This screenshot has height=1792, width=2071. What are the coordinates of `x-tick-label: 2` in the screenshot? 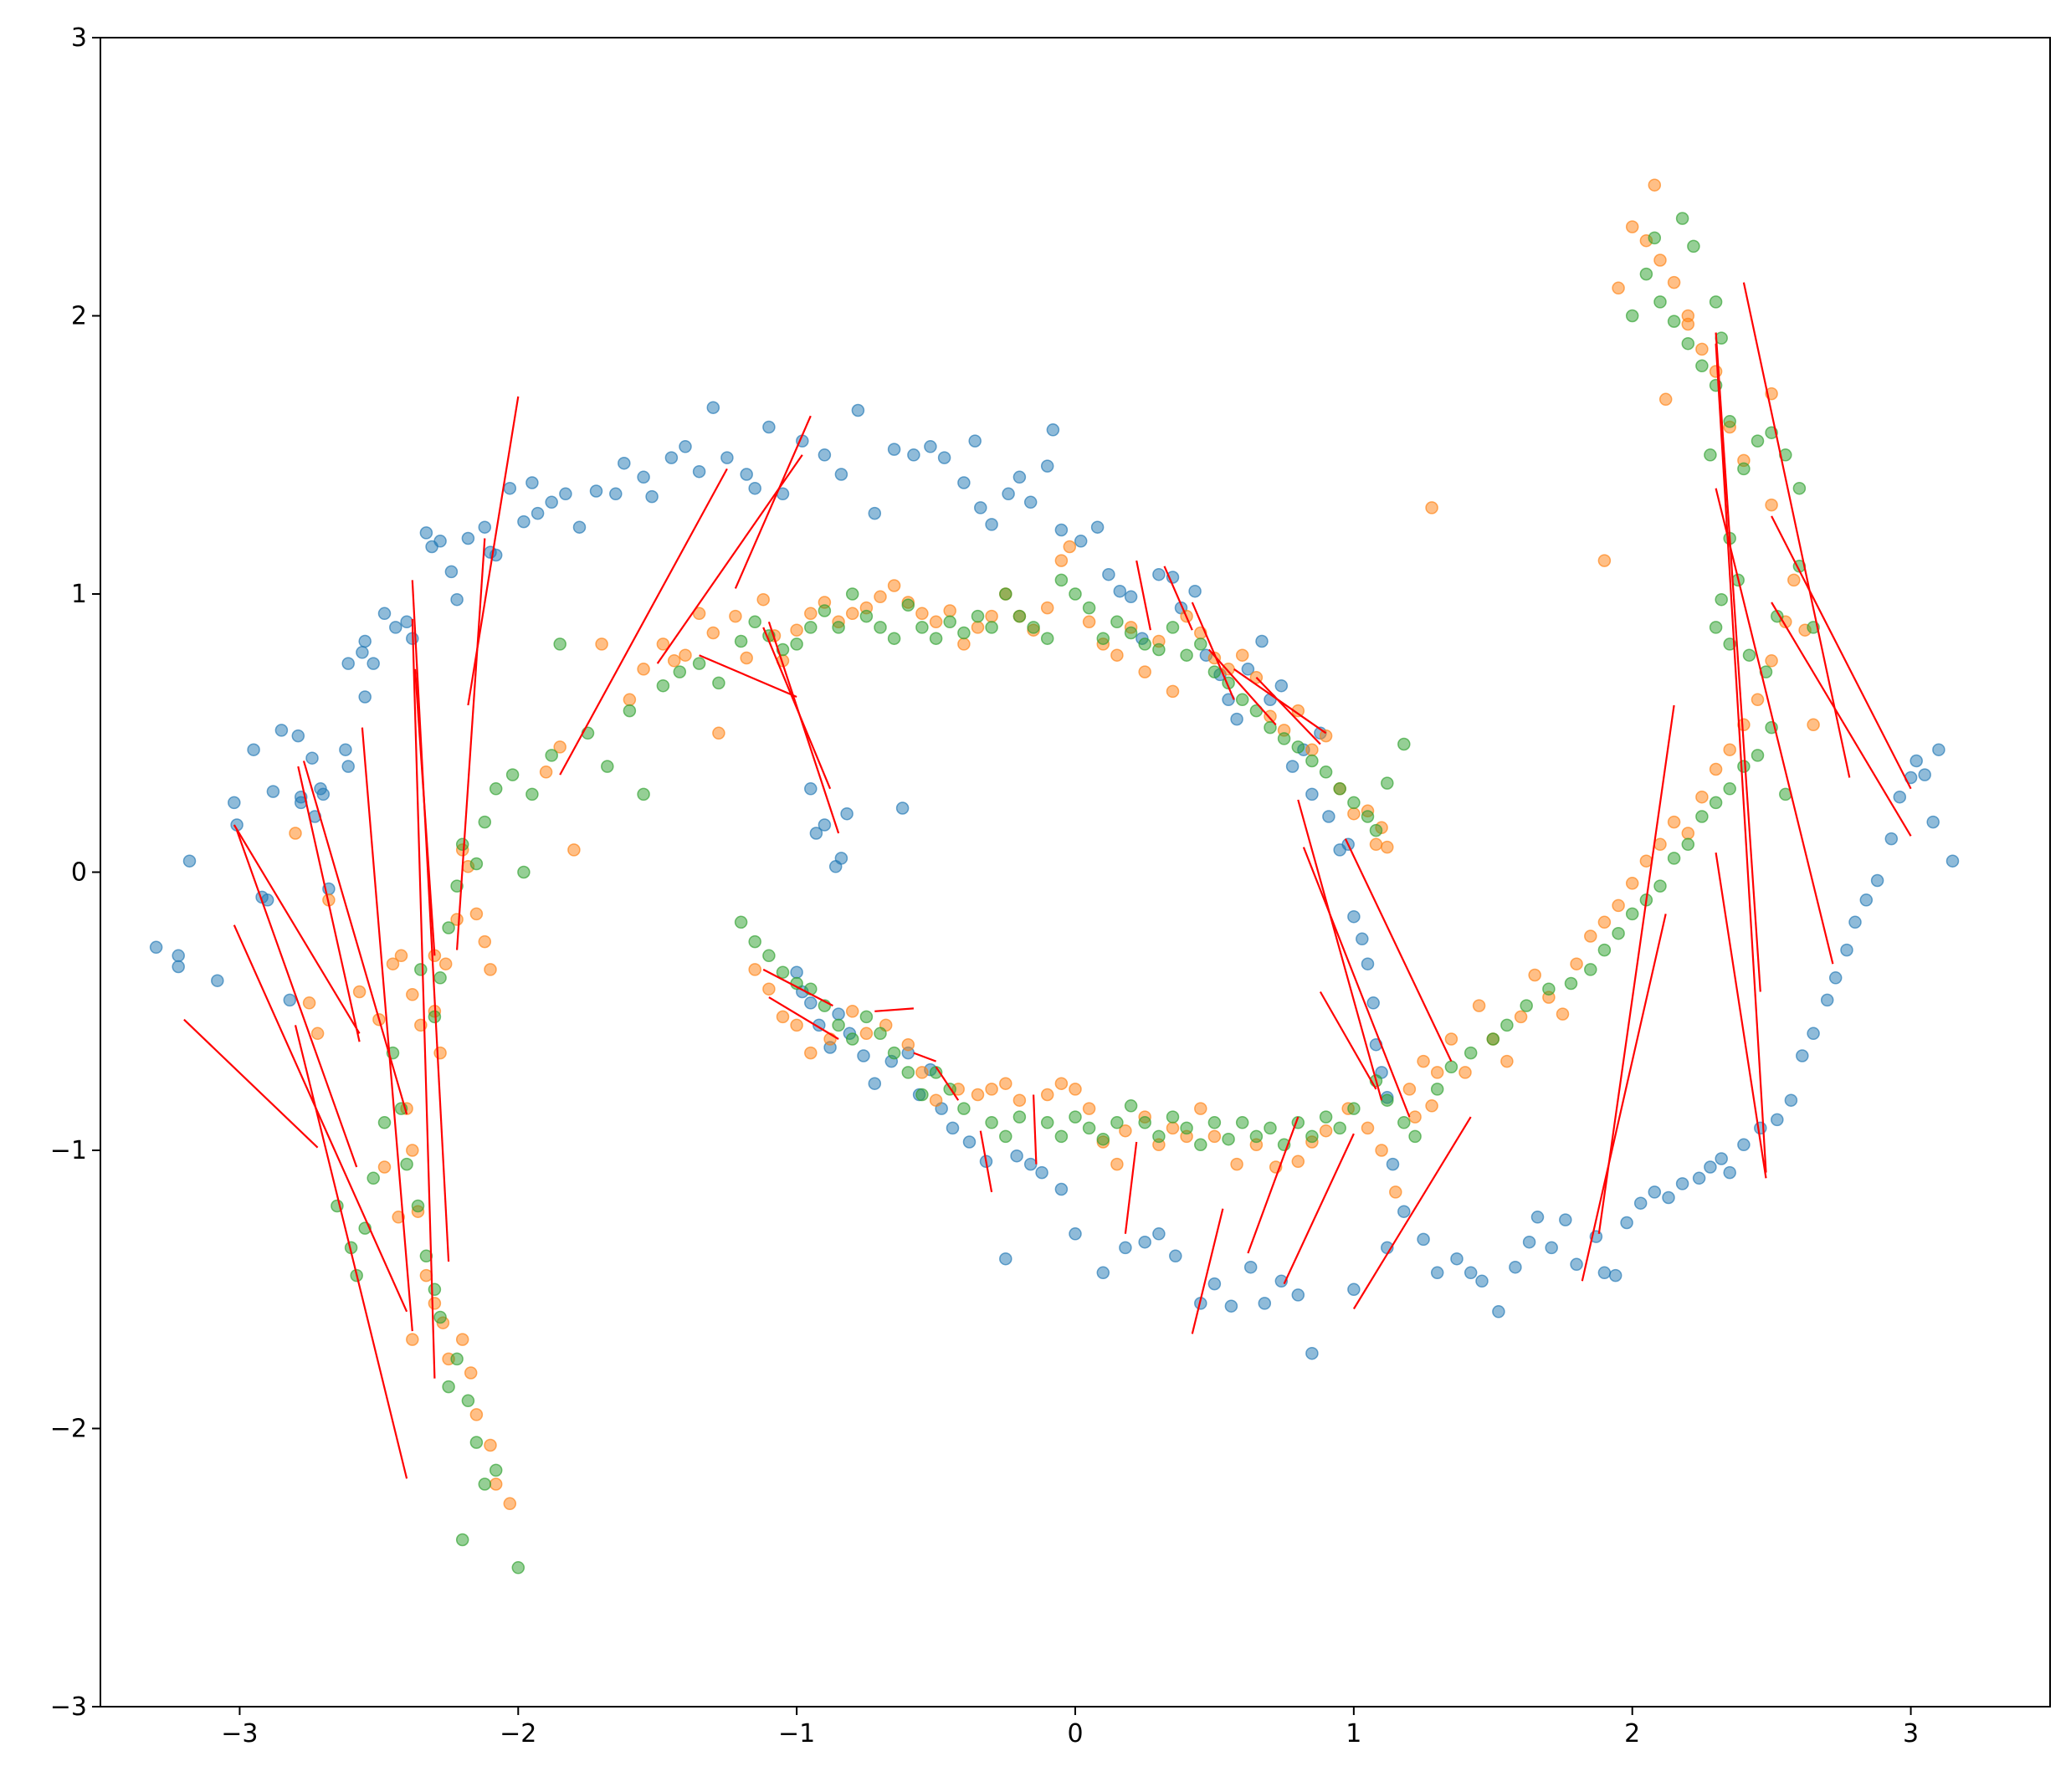 It's located at (1632, 1733).